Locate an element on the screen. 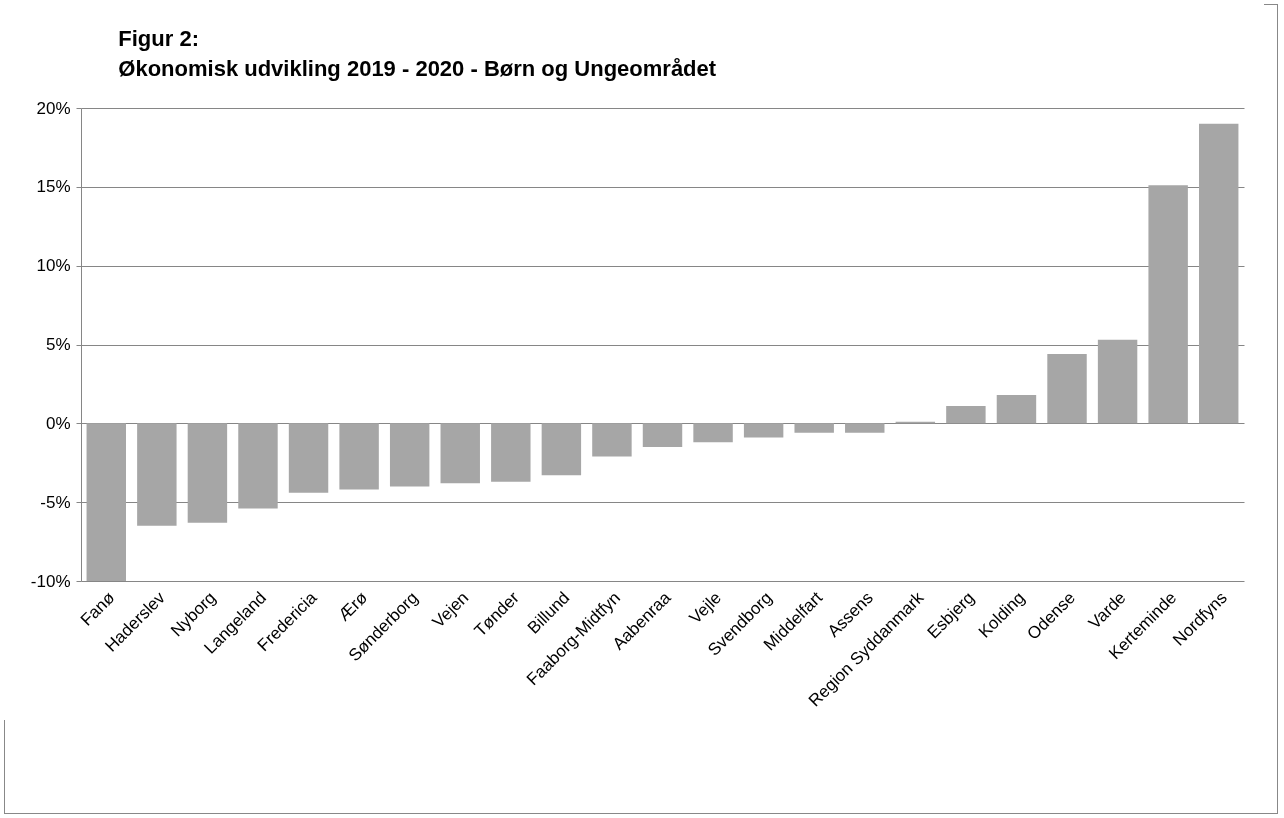 The width and height of the screenshot is (1284, 818). y-tick-label: 0% is located at coordinates (58, 423).